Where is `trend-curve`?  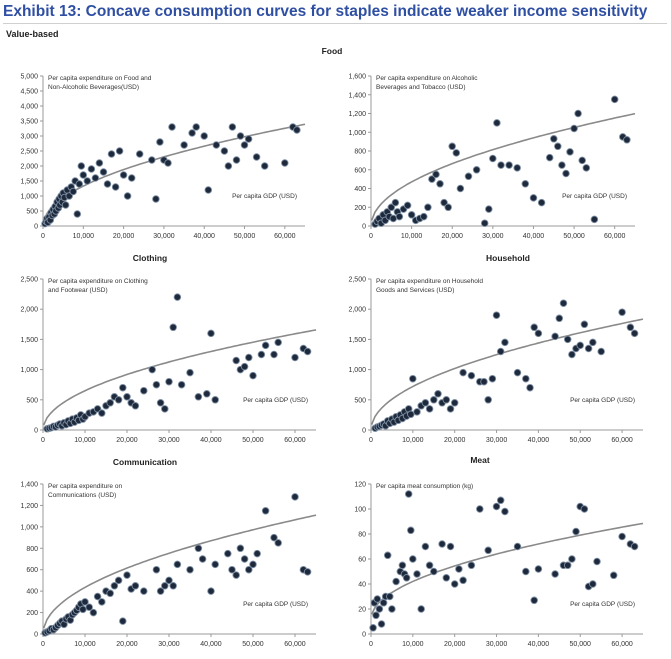 trend-curve is located at coordinates (503, 166).